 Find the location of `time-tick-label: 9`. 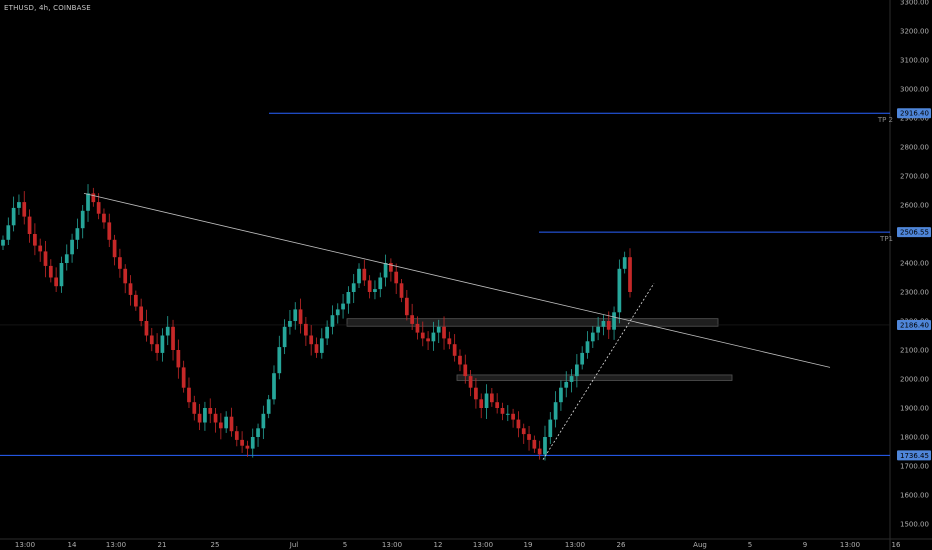

time-tick-label: 9 is located at coordinates (805, 545).